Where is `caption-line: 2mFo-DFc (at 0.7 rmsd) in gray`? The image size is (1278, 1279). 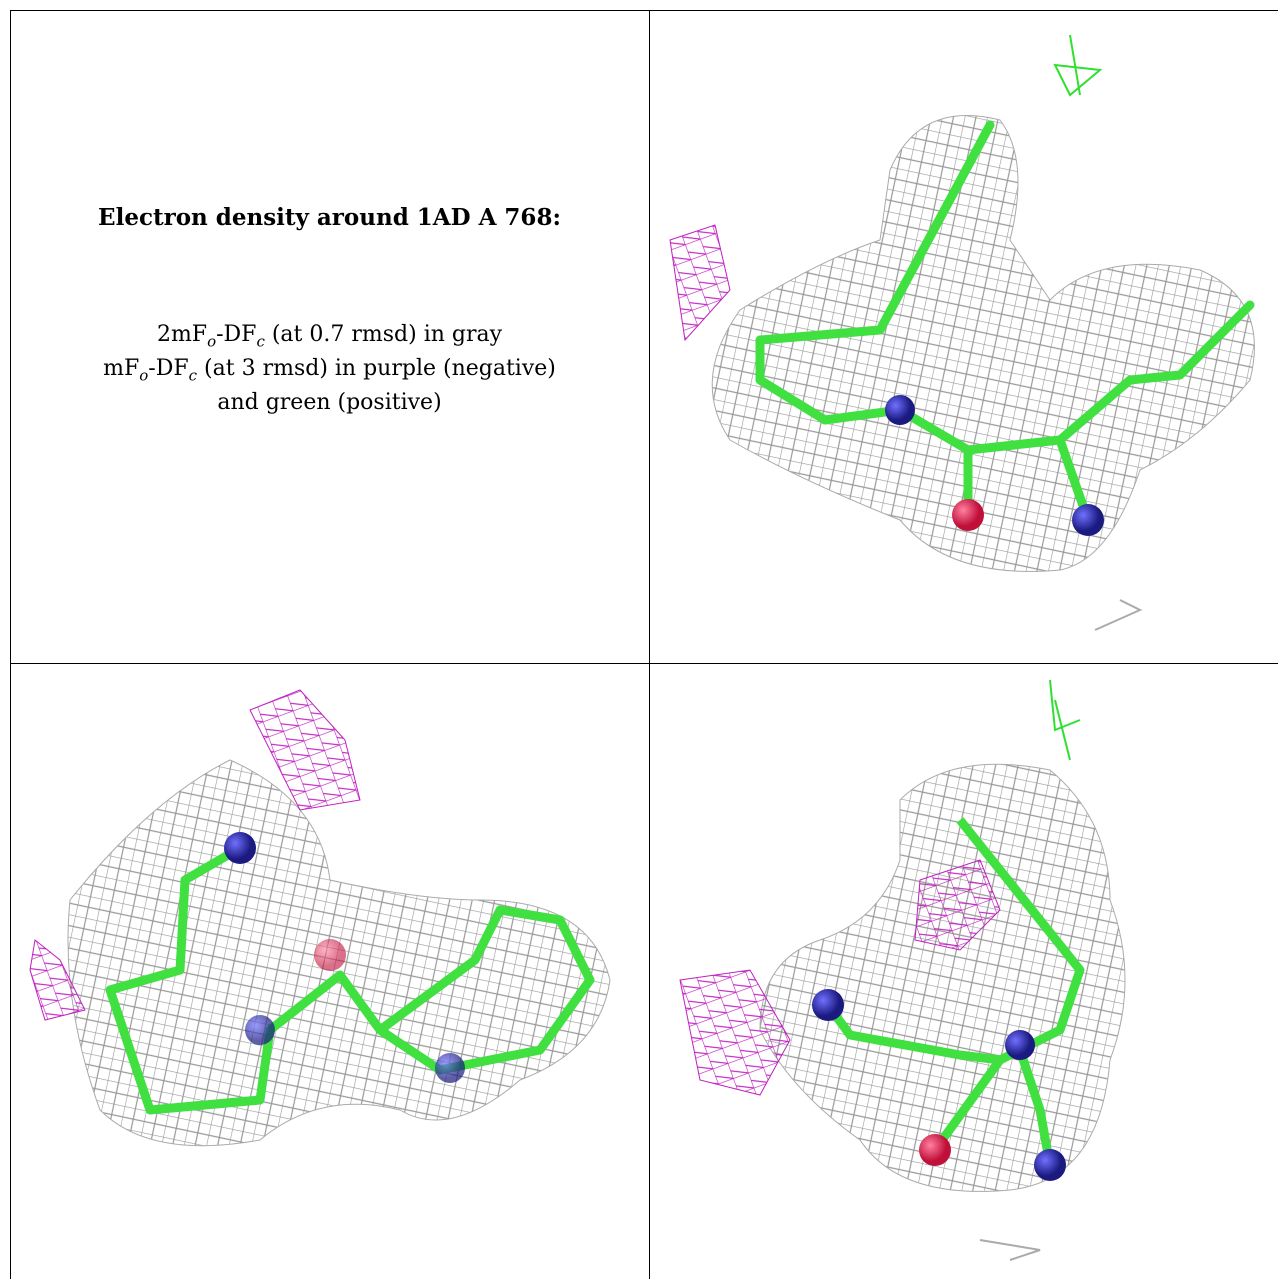
caption-line: 2mFo-DFc (at 0.7 rmsd) in gray is located at coordinates (329, 336).